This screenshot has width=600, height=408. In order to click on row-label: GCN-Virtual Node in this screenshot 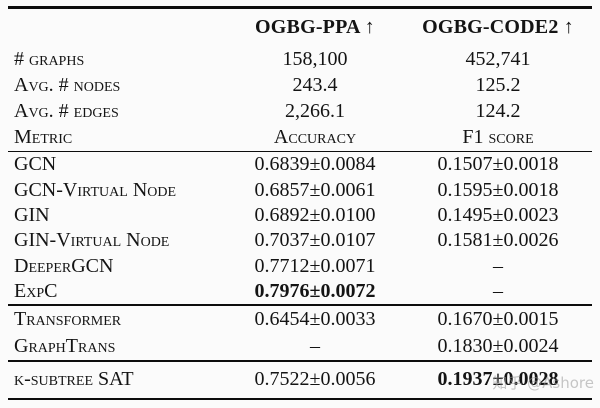, I will do `click(95, 189)`.